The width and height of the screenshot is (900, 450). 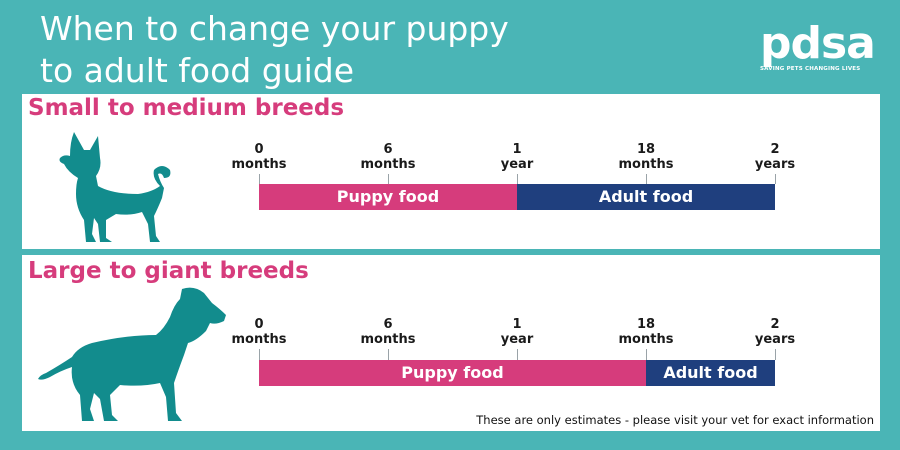 I want to click on small-breeds-title: Small to medium breeds, so click(x=186, y=108).